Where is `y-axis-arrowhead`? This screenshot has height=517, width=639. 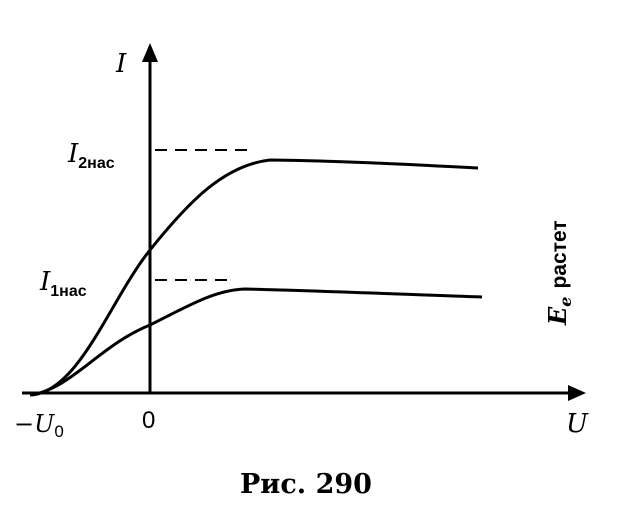 y-axis-arrowhead is located at coordinates (150, 52).